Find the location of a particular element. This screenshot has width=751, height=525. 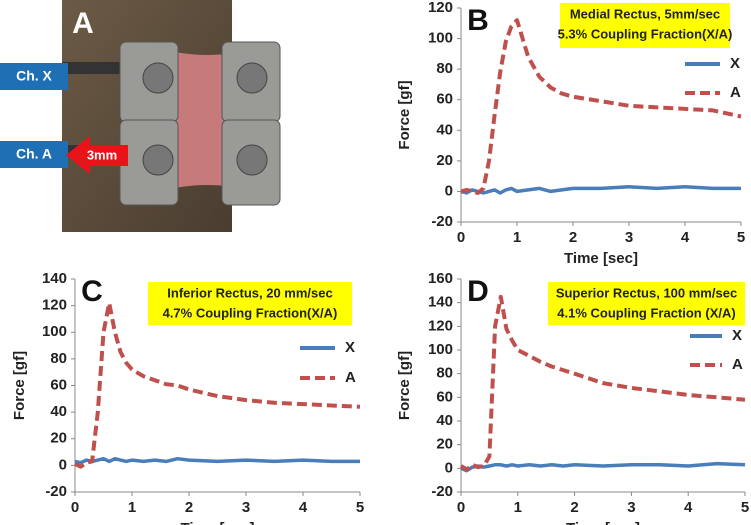

panel-label: D is located at coordinates (478, 291).